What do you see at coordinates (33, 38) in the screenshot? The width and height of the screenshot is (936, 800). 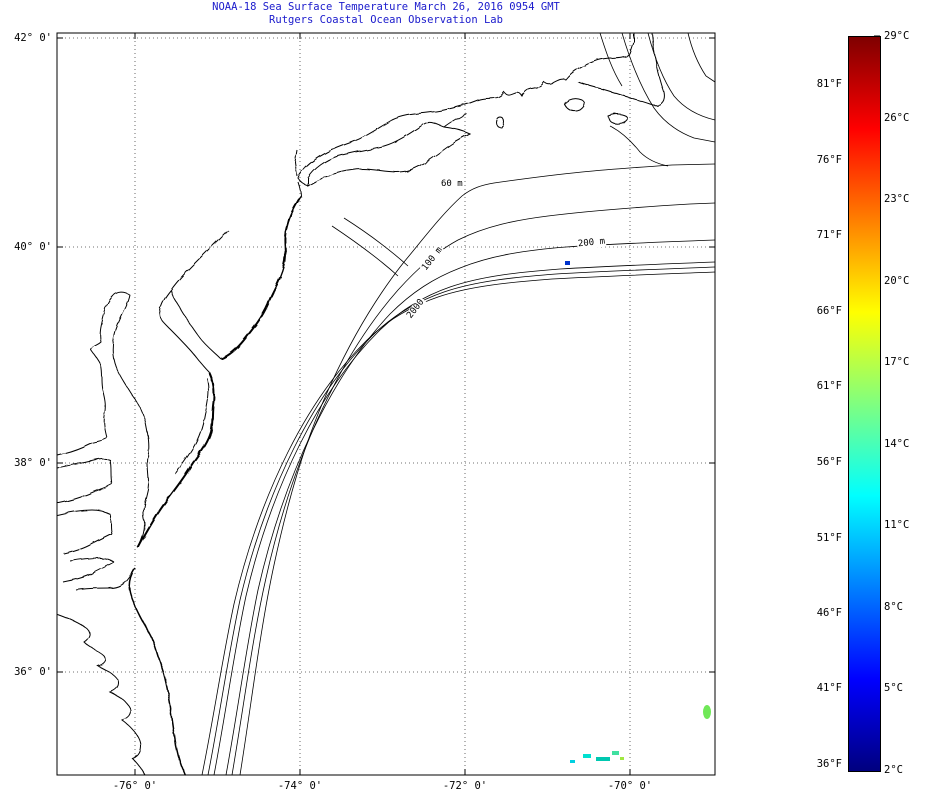 I see `lat-tick-label: 42° 0'` at bounding box center [33, 38].